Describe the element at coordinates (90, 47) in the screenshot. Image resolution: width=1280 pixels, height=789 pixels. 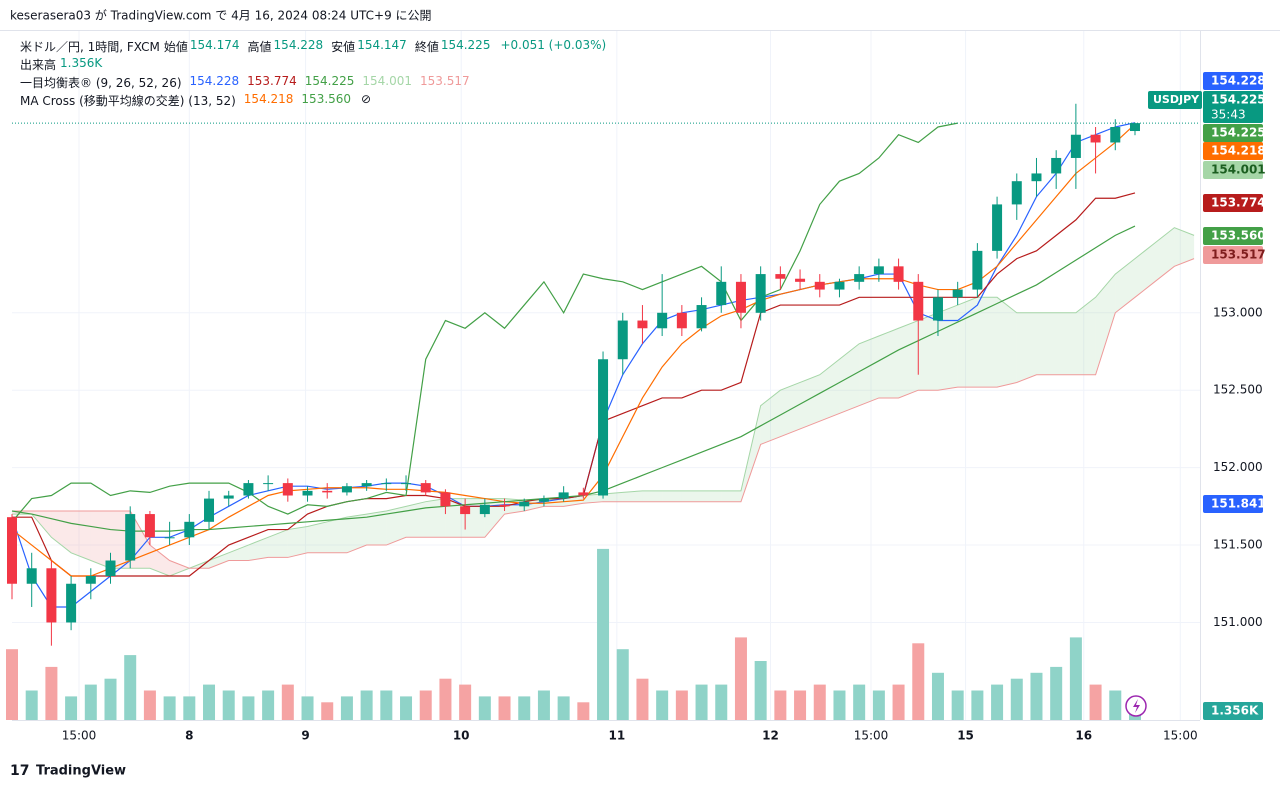
I see `symbol: 米ドル／円, 1時間, FXCM` at that location.